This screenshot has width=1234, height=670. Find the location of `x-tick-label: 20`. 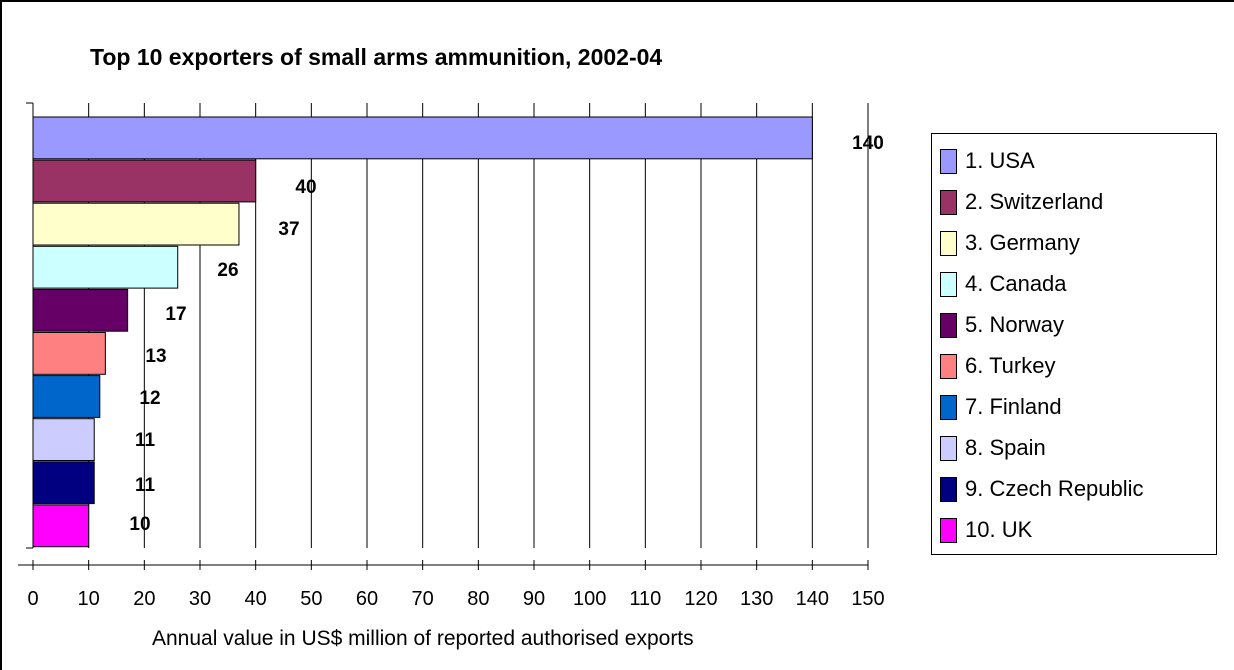

x-tick-label: 20 is located at coordinates (144, 599).